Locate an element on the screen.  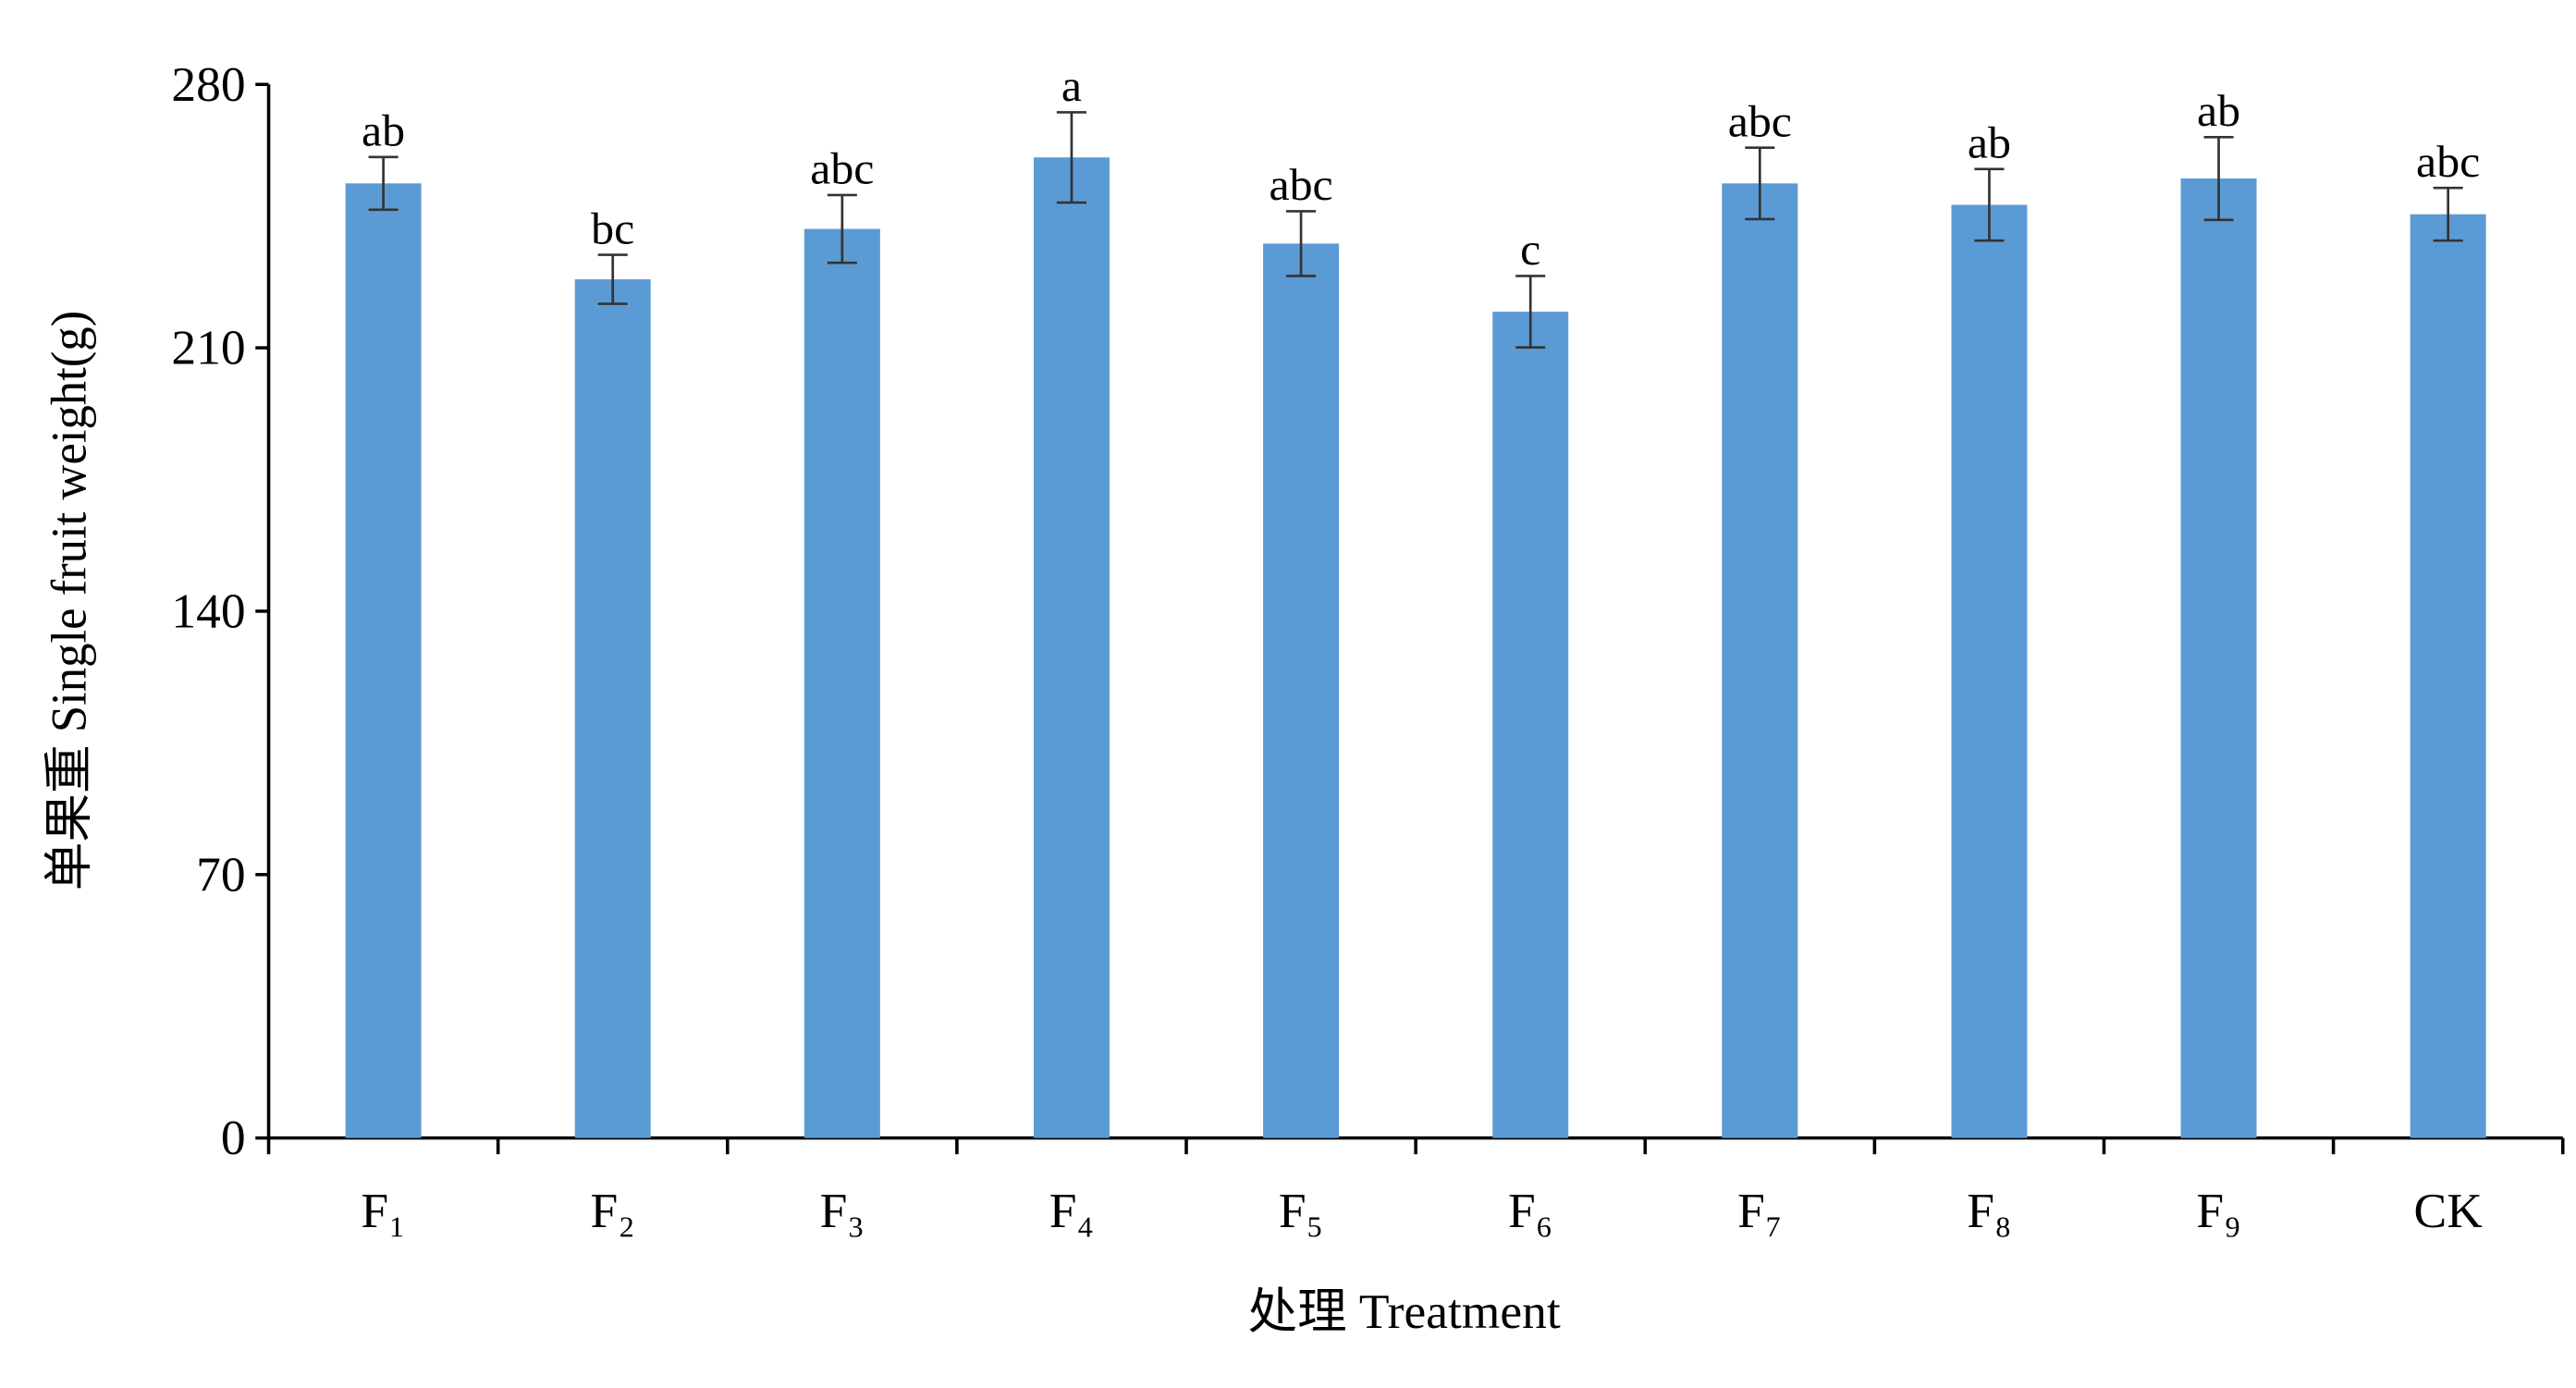
y-tick-label: 210 is located at coordinates (208, 348).